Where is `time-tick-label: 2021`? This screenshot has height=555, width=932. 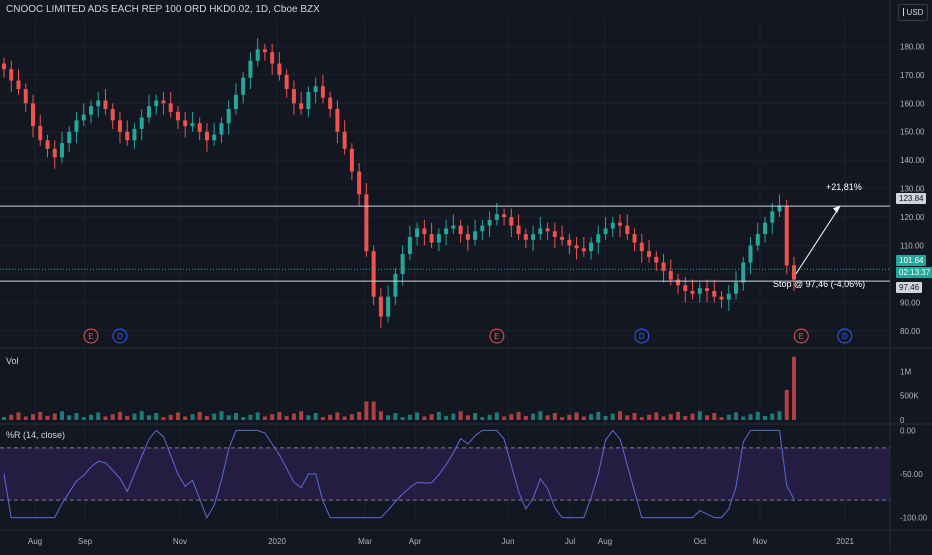 time-tick-label: 2021 is located at coordinates (845, 541).